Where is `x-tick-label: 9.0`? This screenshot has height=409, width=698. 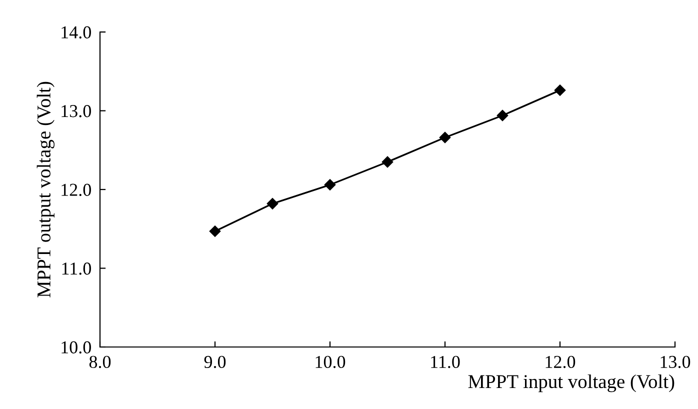
x-tick-label: 9.0 is located at coordinates (215, 362).